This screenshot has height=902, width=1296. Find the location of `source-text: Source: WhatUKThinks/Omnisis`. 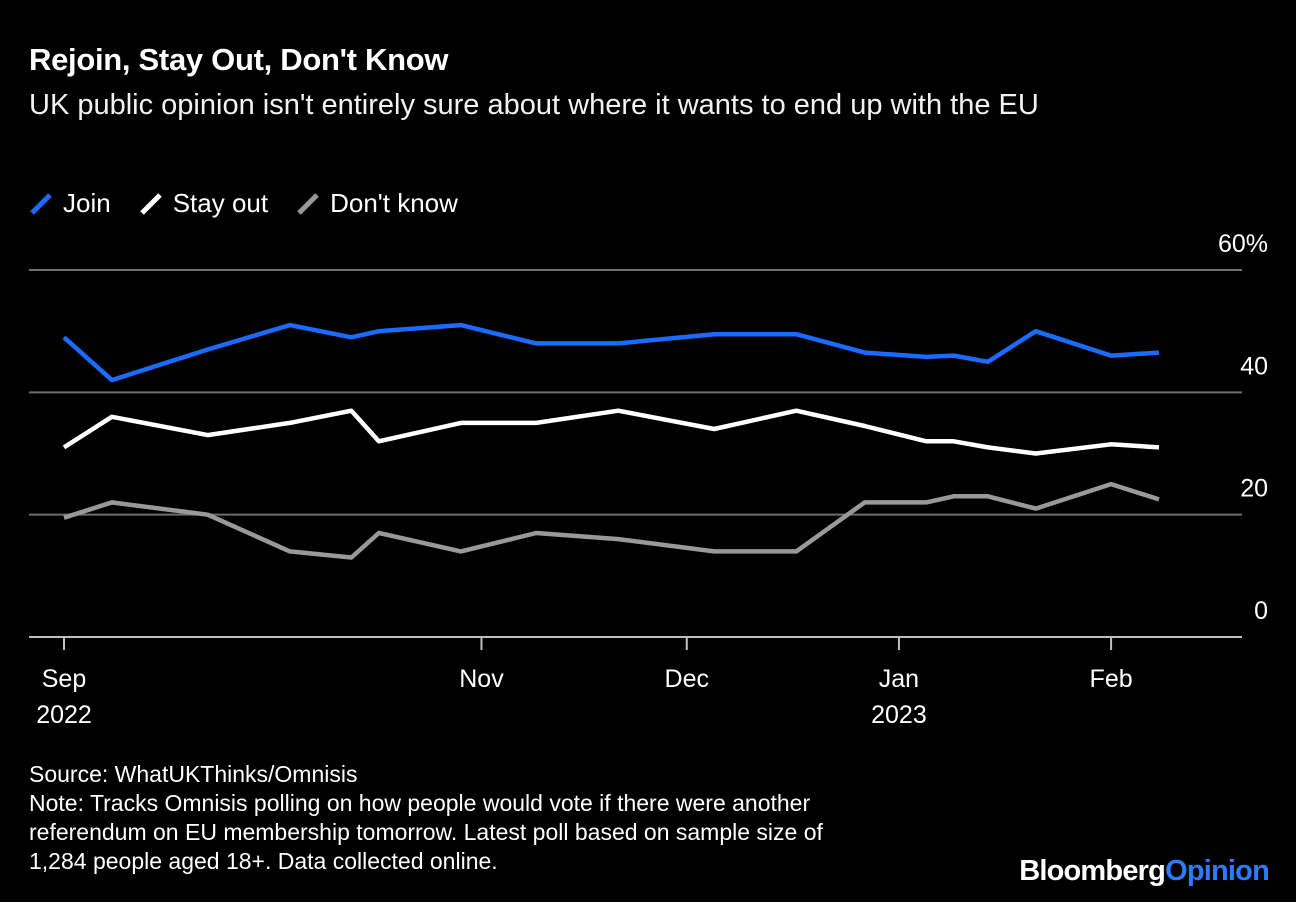

source-text: Source: WhatUKThinks/Omnisis is located at coordinates (193, 774).